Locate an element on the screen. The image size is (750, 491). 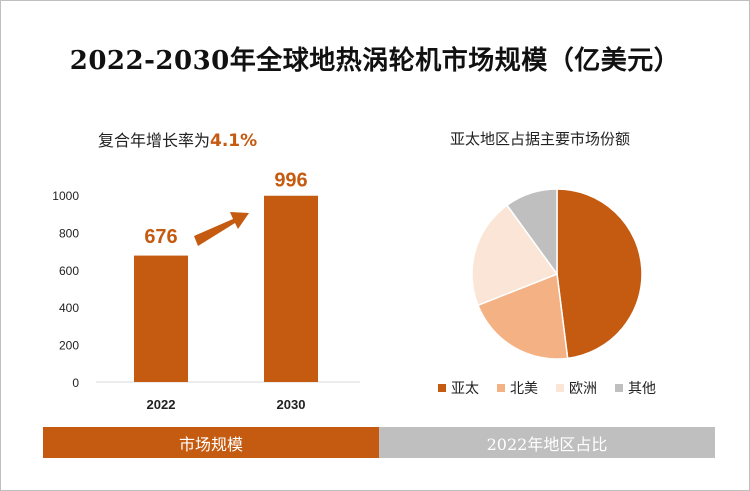
y-tick-label: 200 is located at coordinates (69, 346).